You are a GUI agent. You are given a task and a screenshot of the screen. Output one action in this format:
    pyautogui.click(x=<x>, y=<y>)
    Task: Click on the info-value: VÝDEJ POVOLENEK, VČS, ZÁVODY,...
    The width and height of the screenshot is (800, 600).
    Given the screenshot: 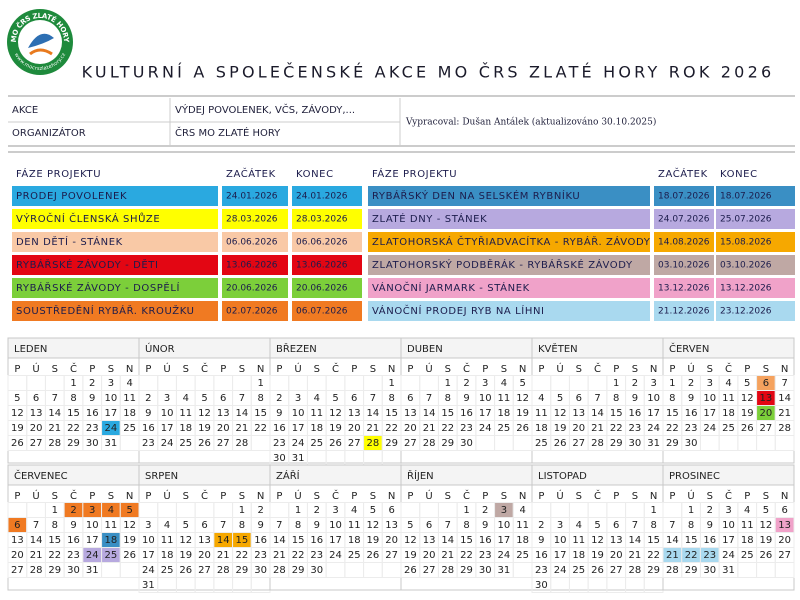 What is the action you would take?
    pyautogui.click(x=265, y=109)
    